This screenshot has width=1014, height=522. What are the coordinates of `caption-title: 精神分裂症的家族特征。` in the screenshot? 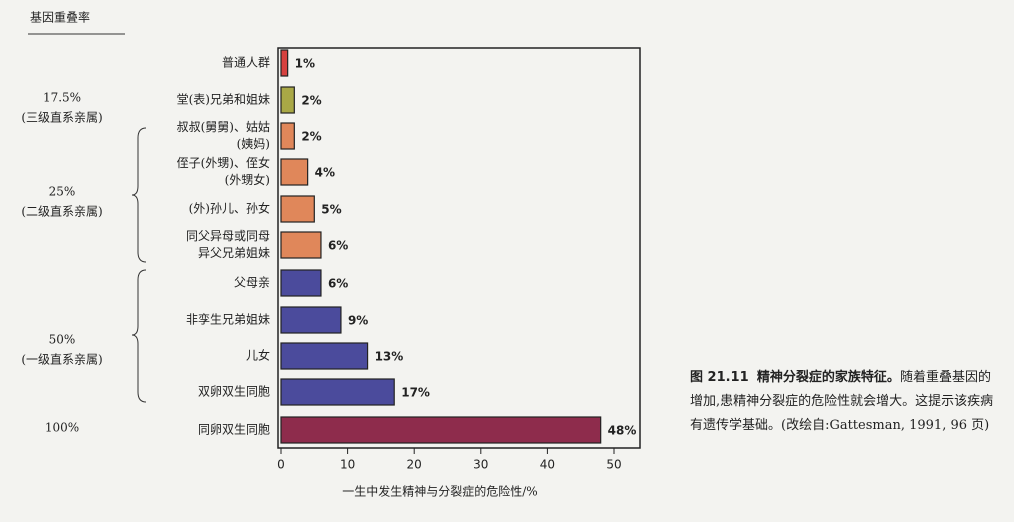 It's located at (828, 377).